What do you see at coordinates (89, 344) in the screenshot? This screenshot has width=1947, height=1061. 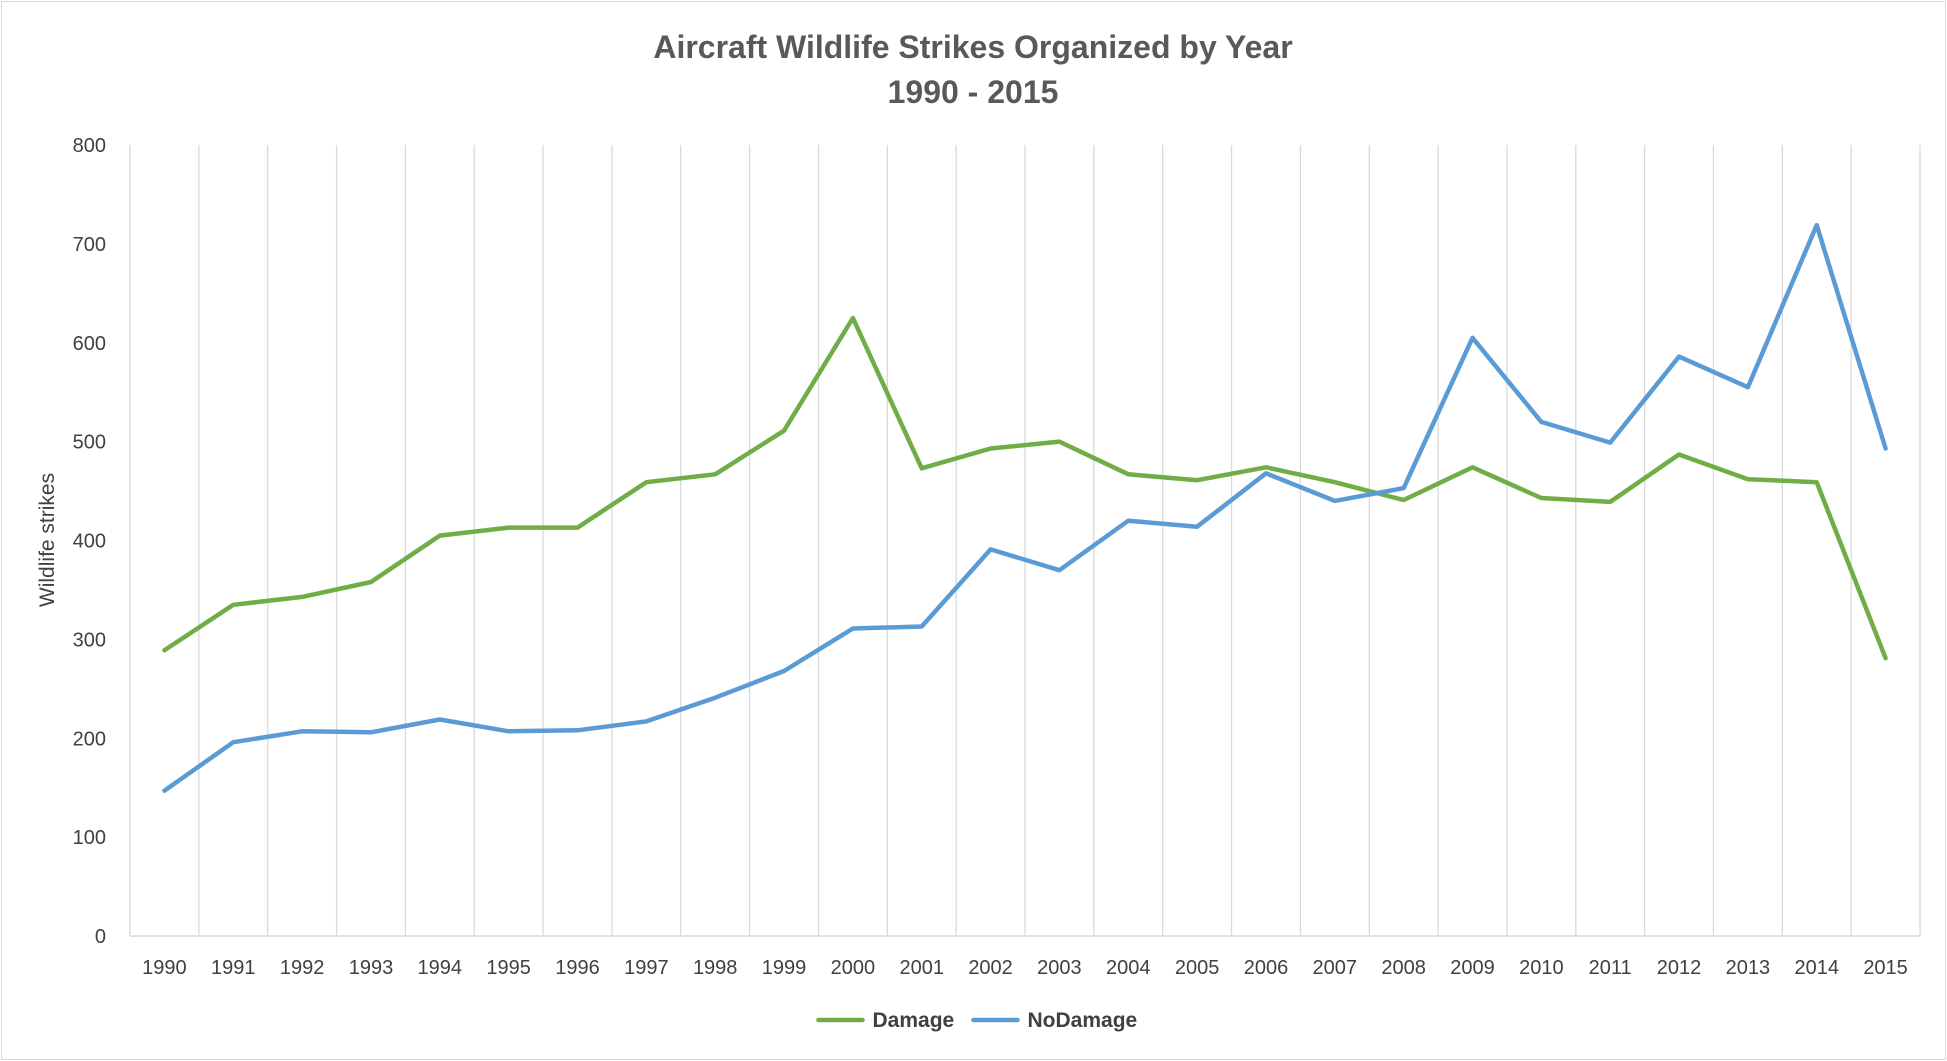 I see `y-tick-label: 600` at bounding box center [89, 344].